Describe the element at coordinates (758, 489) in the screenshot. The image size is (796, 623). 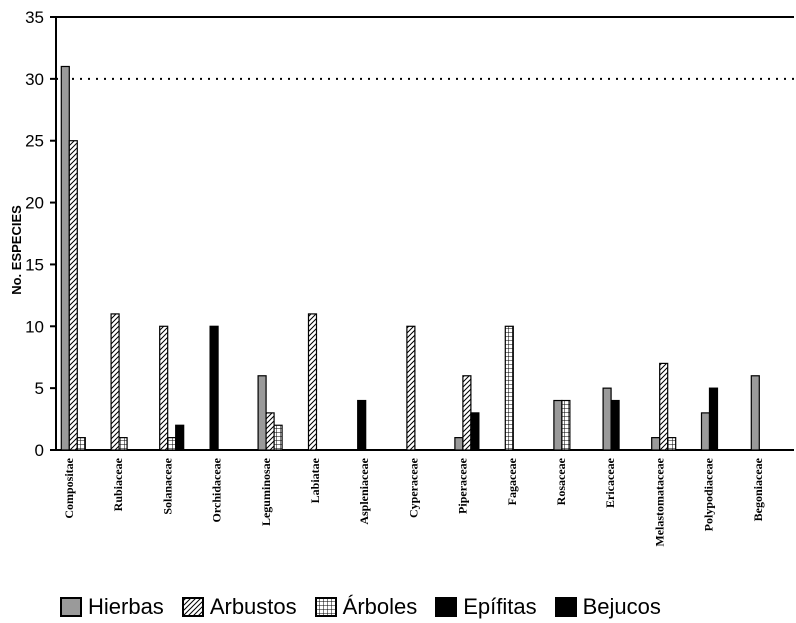
I see `category-label: Begoniaceae` at that location.